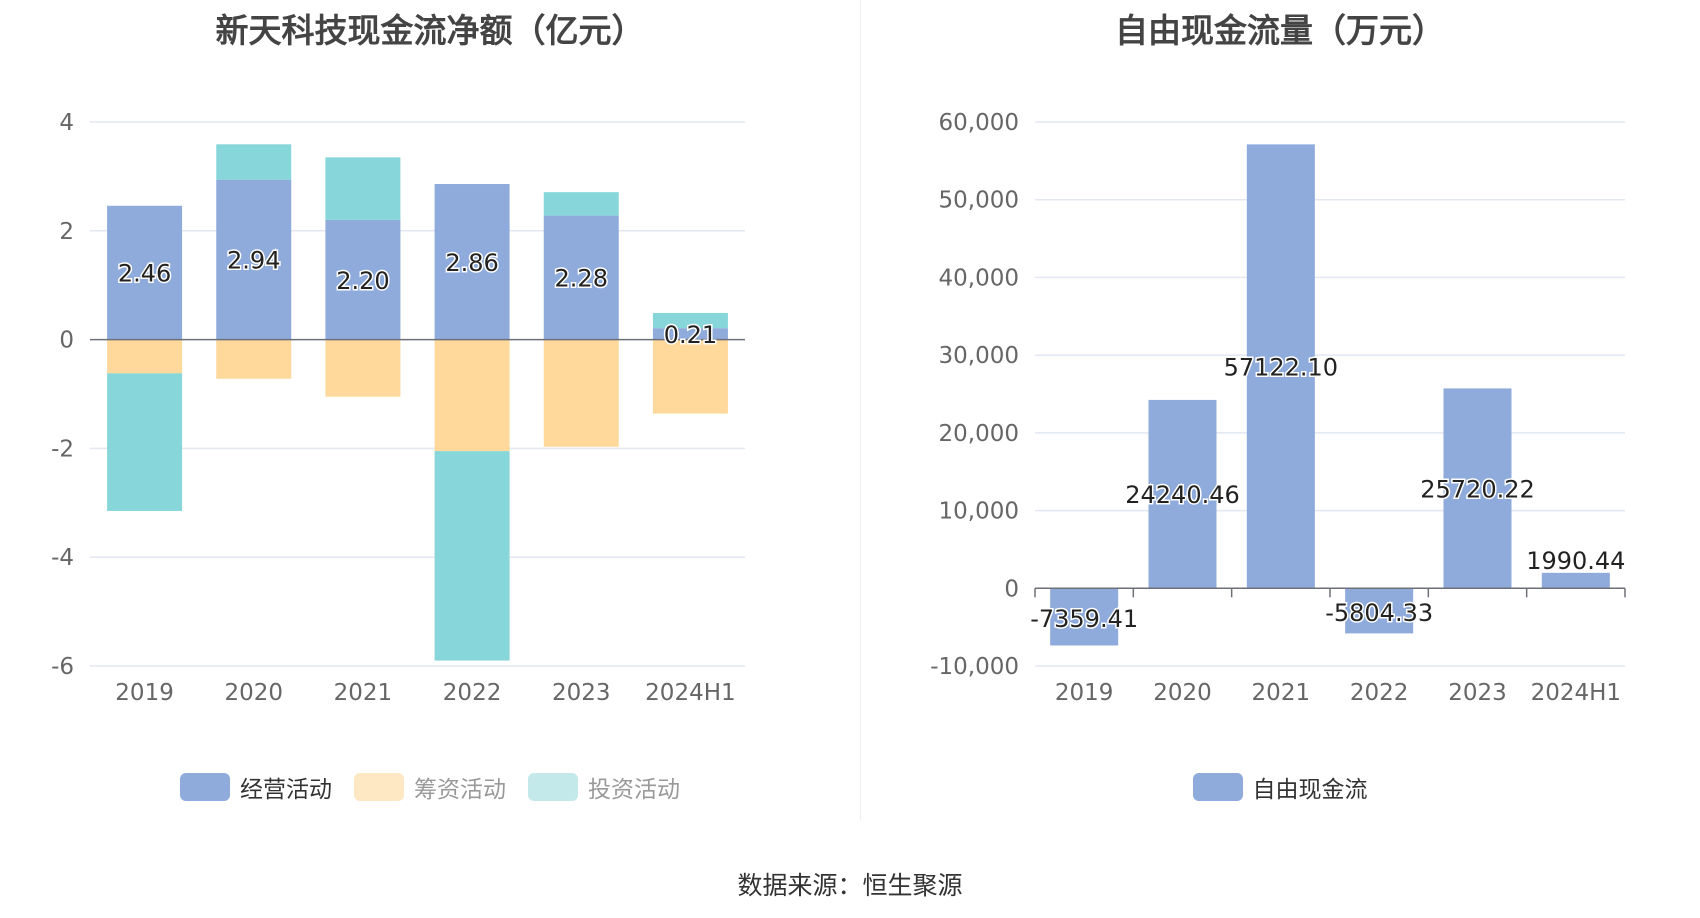 This screenshot has width=1700, height=918. Describe the element at coordinates (460, 790) in the screenshot. I see `legend-label: 筹资活动` at that location.